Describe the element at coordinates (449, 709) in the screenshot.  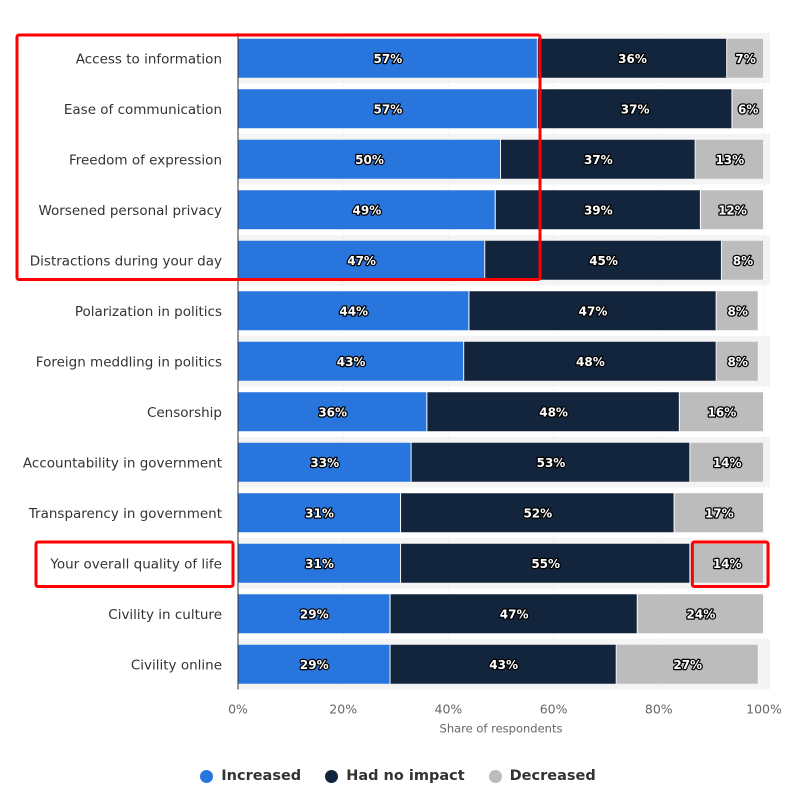
I see `x-tick-label: 40%` at that location.